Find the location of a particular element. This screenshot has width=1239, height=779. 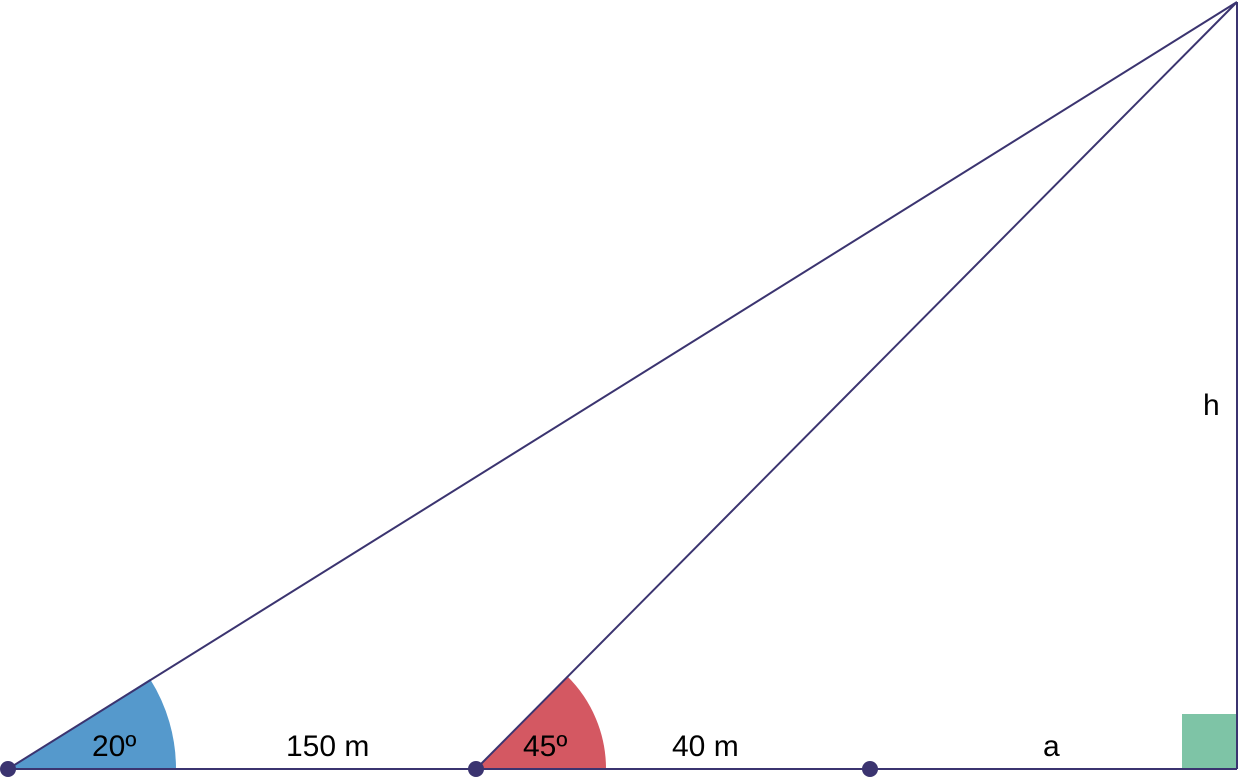

segment-40-label: 40 m is located at coordinates (705, 746).